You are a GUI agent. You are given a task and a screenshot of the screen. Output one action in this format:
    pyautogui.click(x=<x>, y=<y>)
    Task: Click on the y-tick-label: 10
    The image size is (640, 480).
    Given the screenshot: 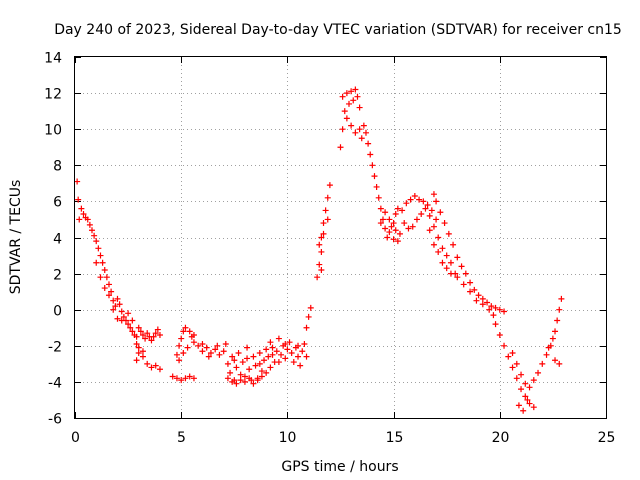 What is the action you would take?
    pyautogui.click(x=53, y=131)
    